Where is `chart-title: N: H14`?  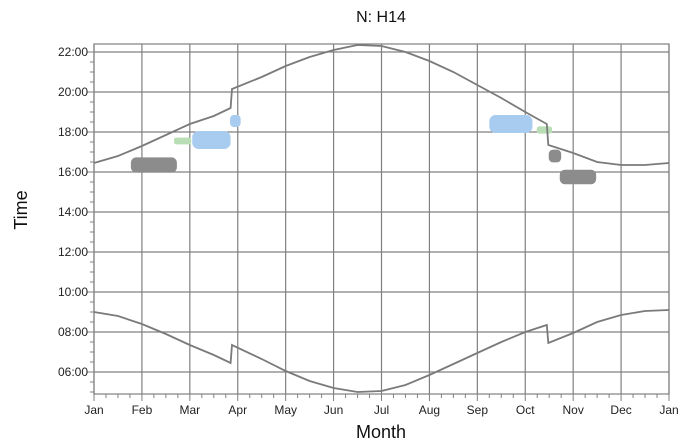
chart-title: N: H14 is located at coordinates (381, 17).